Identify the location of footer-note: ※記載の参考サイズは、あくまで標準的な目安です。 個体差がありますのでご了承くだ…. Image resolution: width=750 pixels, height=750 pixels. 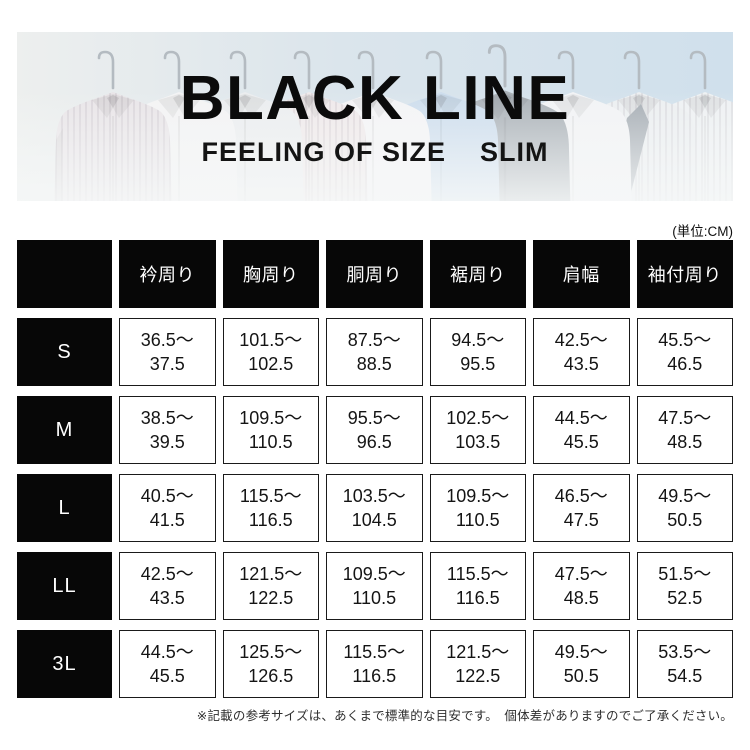
(464, 716).